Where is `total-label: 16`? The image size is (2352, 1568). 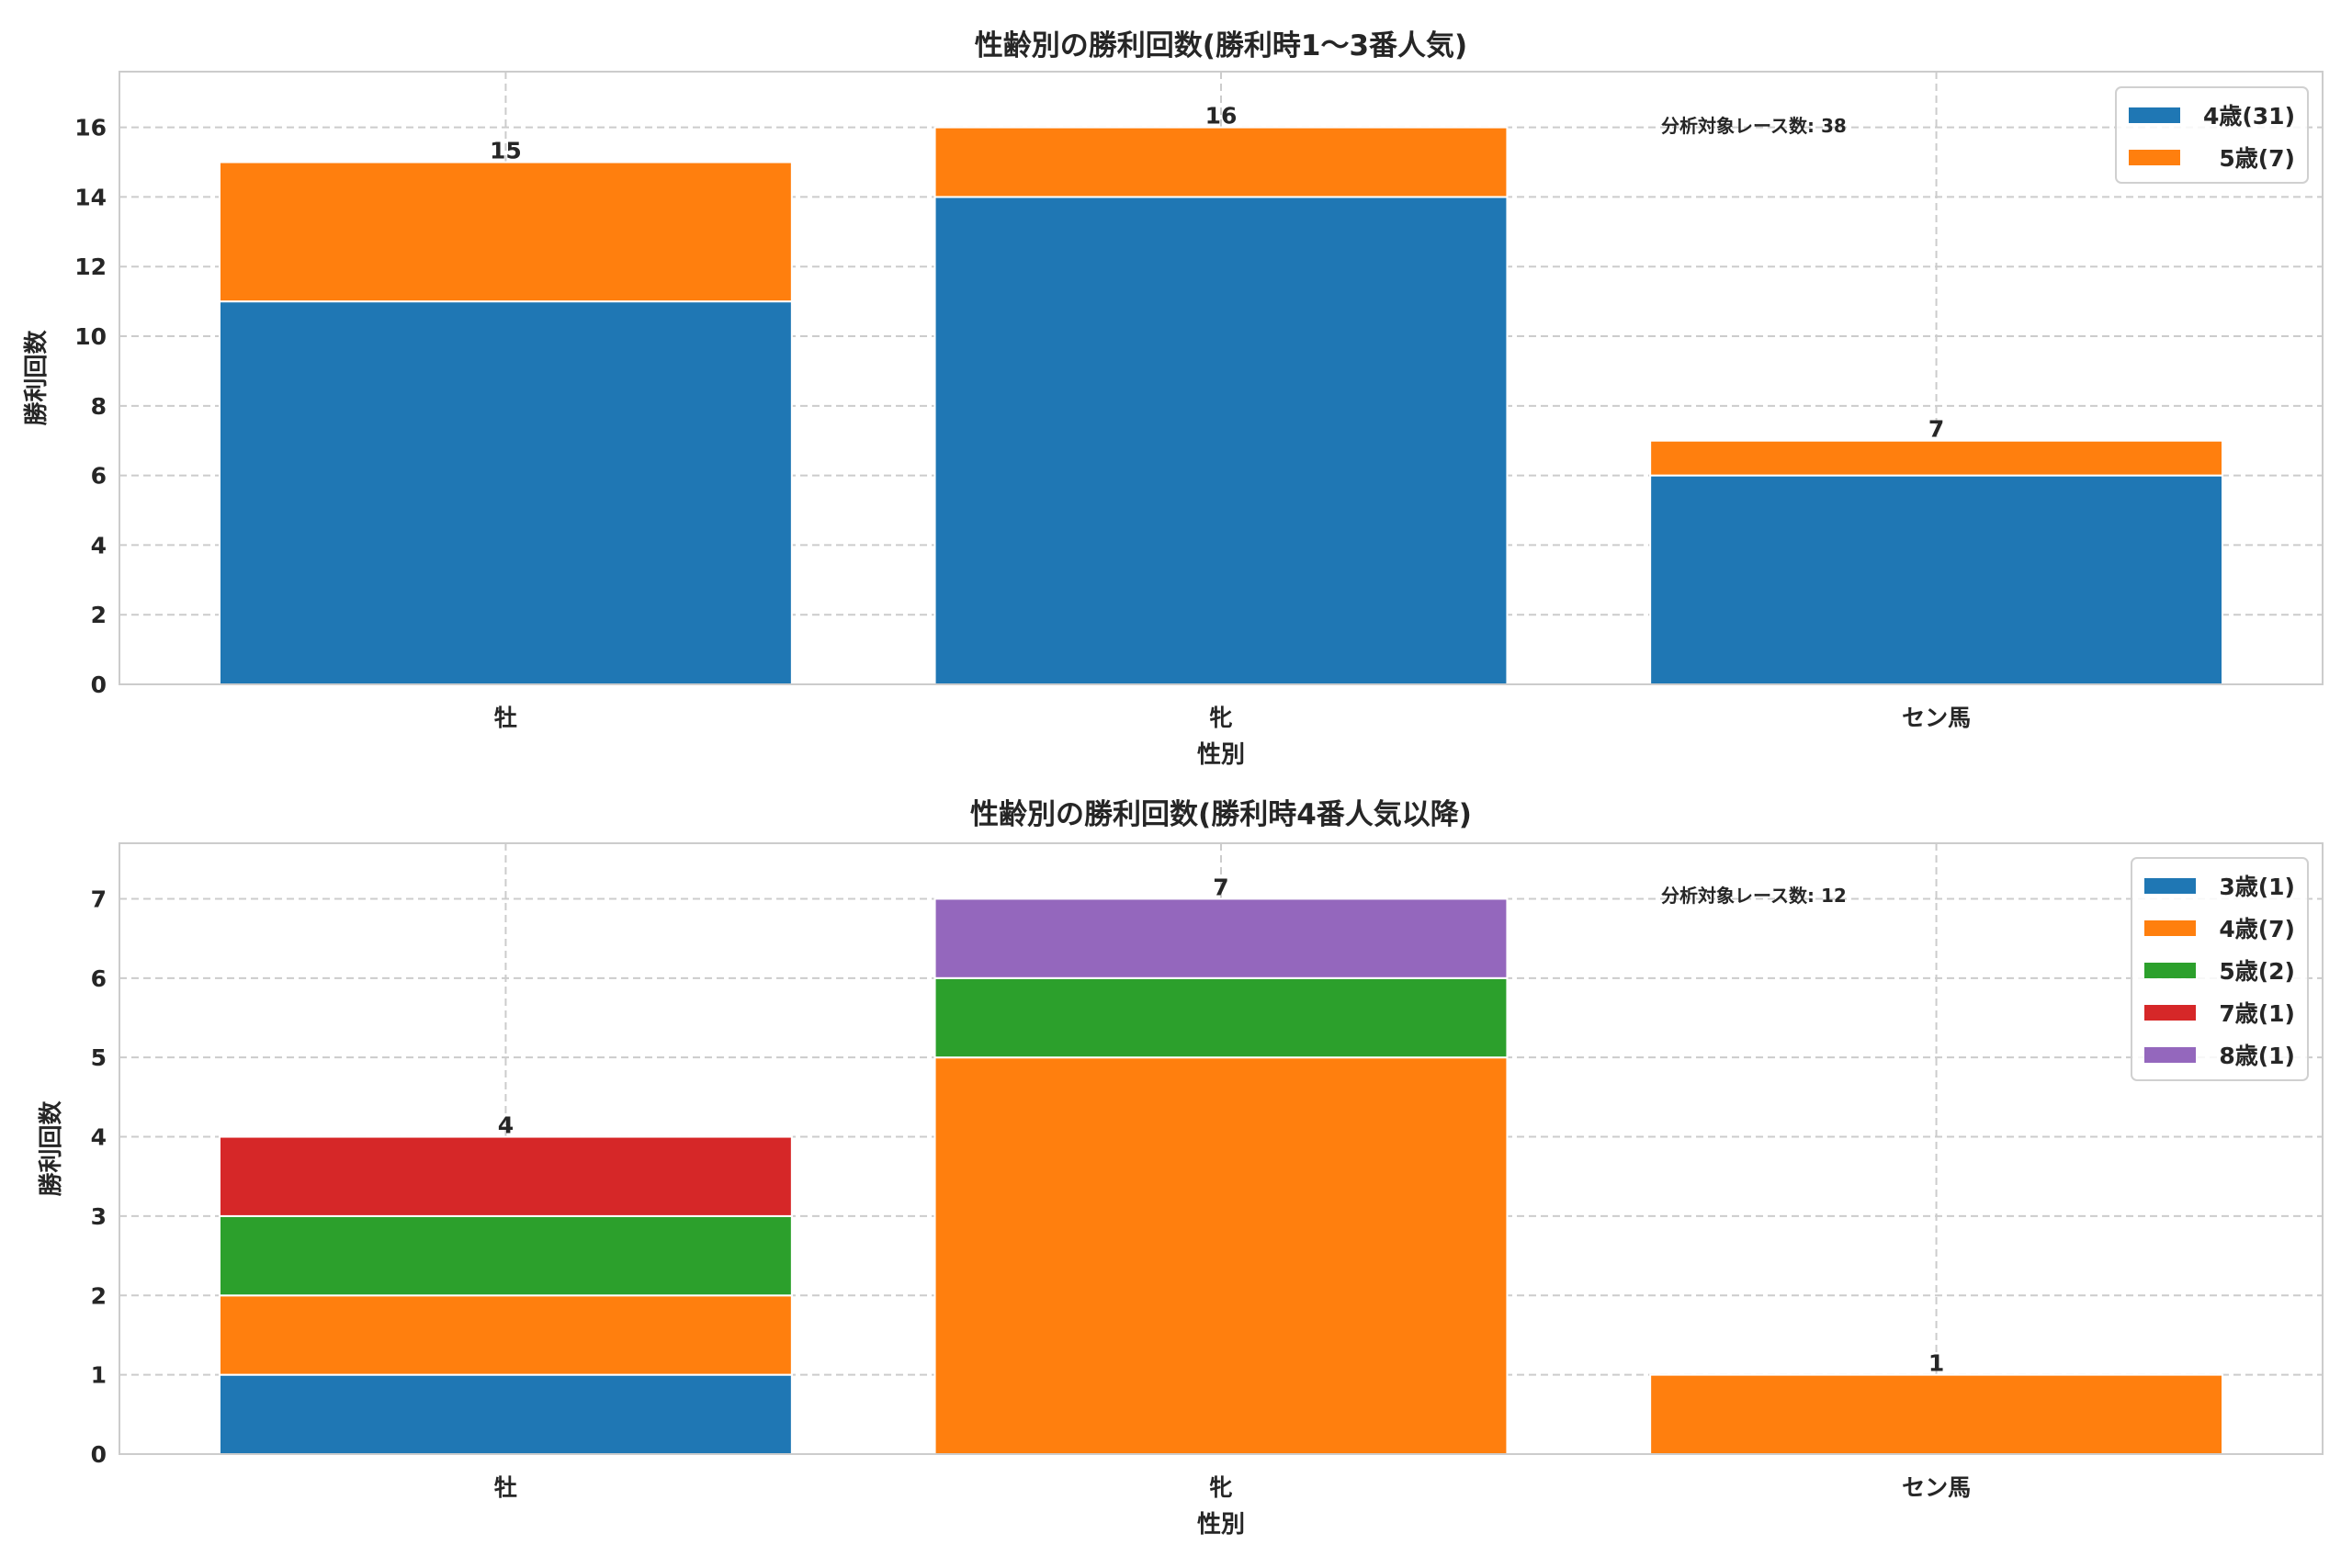 total-label: 16 is located at coordinates (1221, 117).